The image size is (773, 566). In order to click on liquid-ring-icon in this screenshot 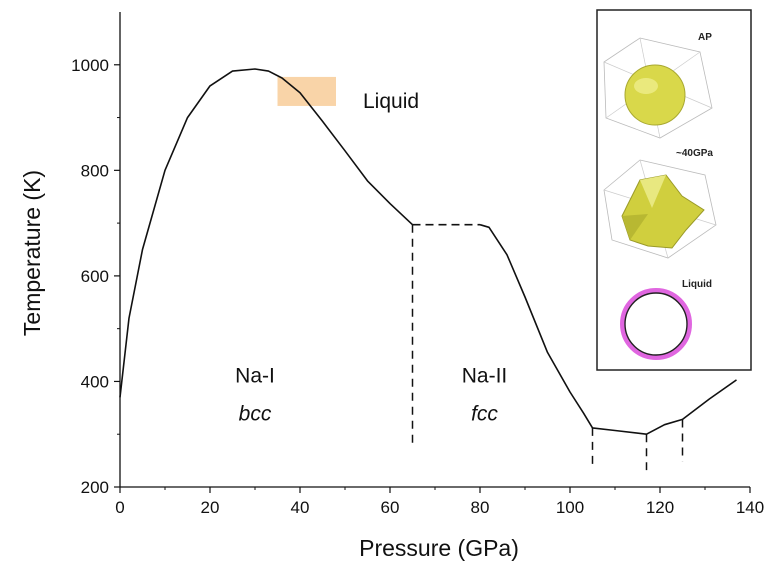, I will do `click(656, 324)`.